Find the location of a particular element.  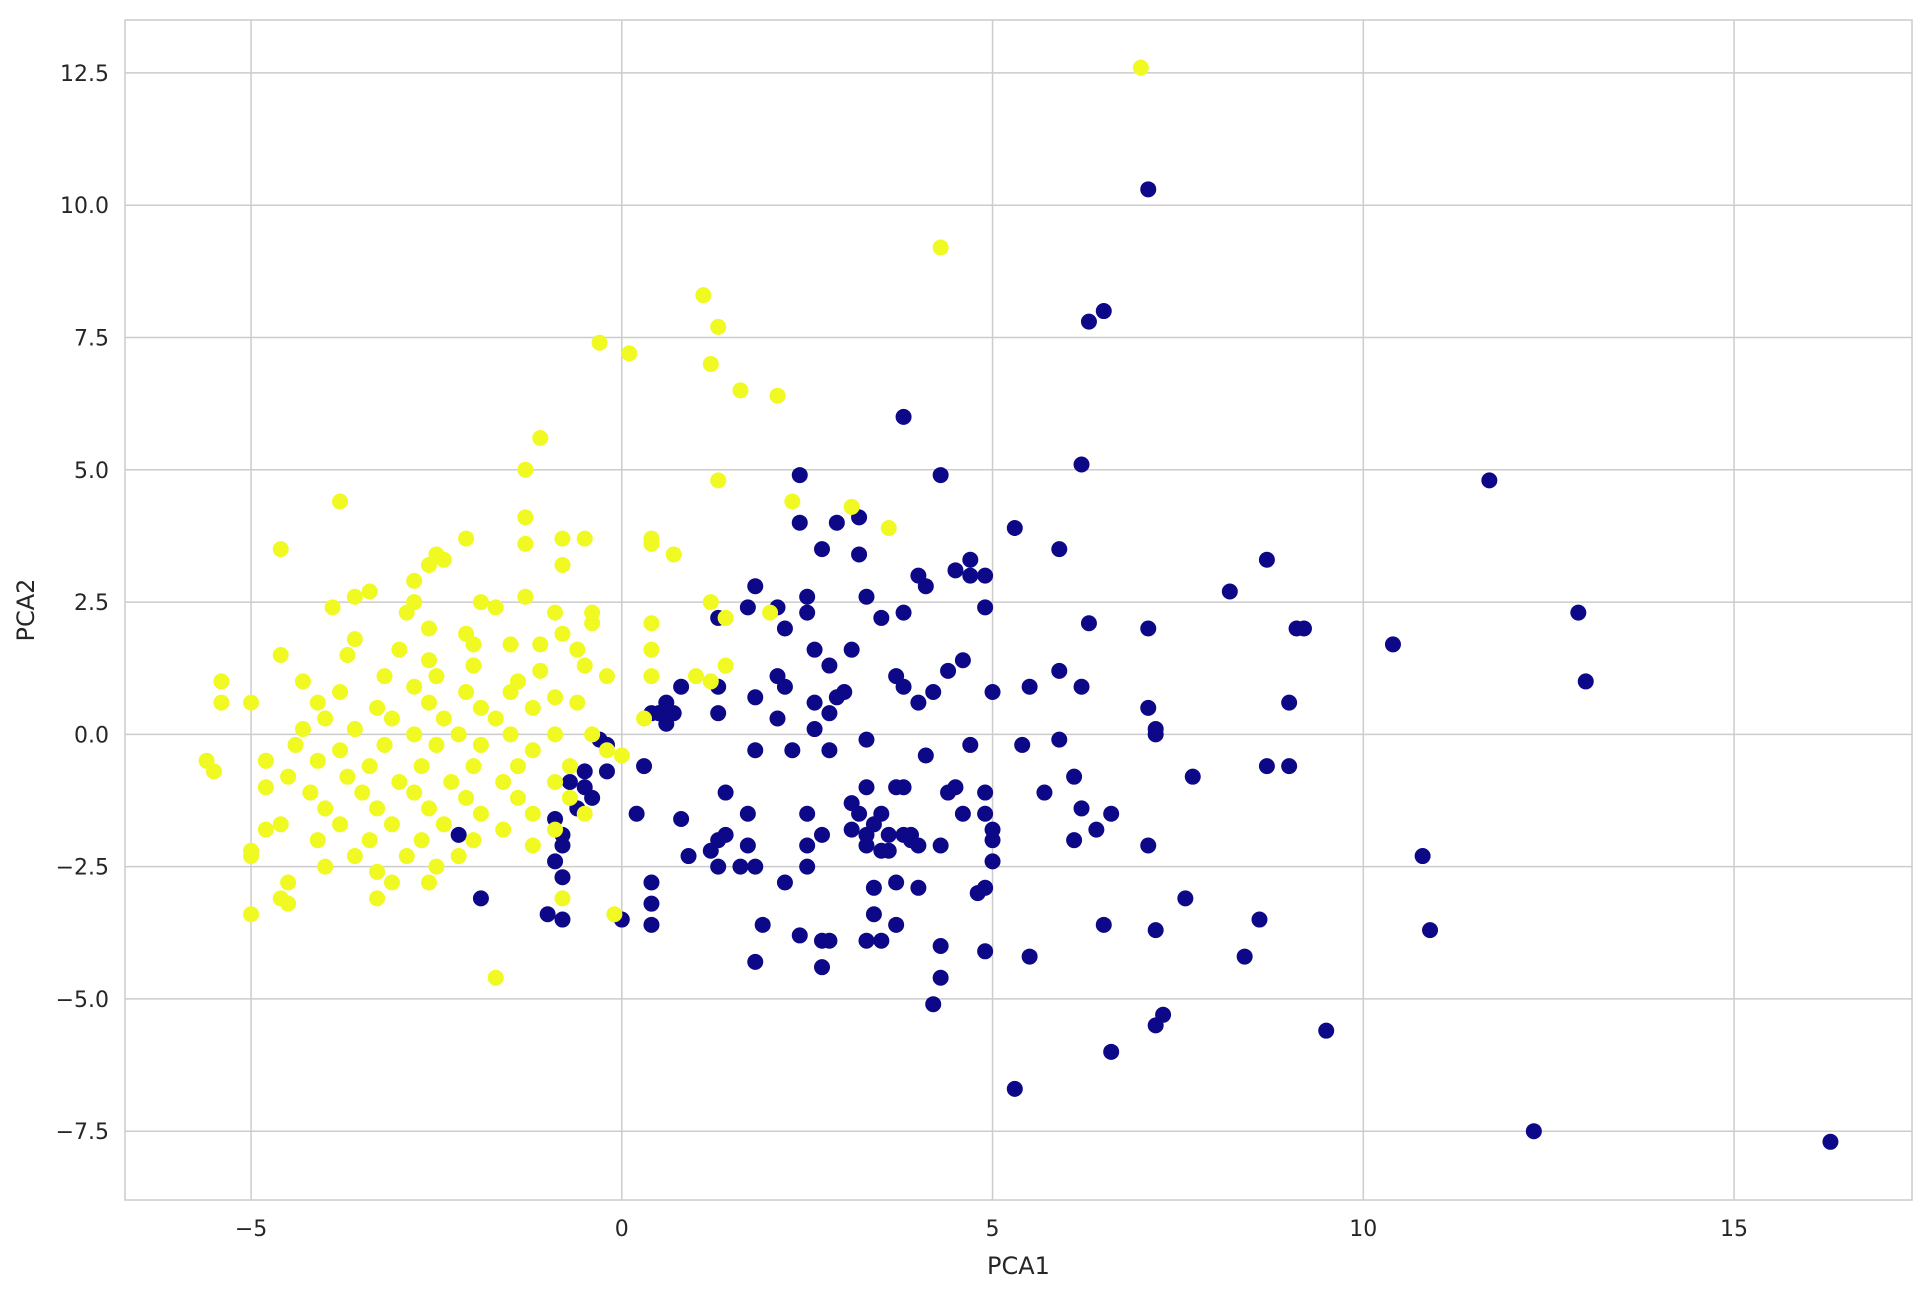

y-tick-label: 2.5 is located at coordinates (91, 603).